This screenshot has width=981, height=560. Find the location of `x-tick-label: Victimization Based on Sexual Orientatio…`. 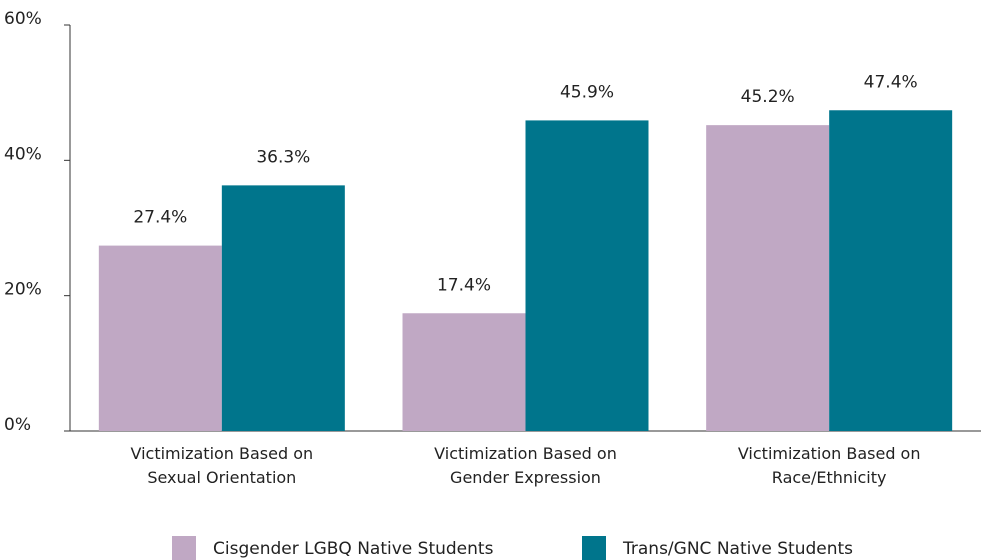

x-tick-label: Victimization Based on Sexual Orientatio… is located at coordinates (222, 465).